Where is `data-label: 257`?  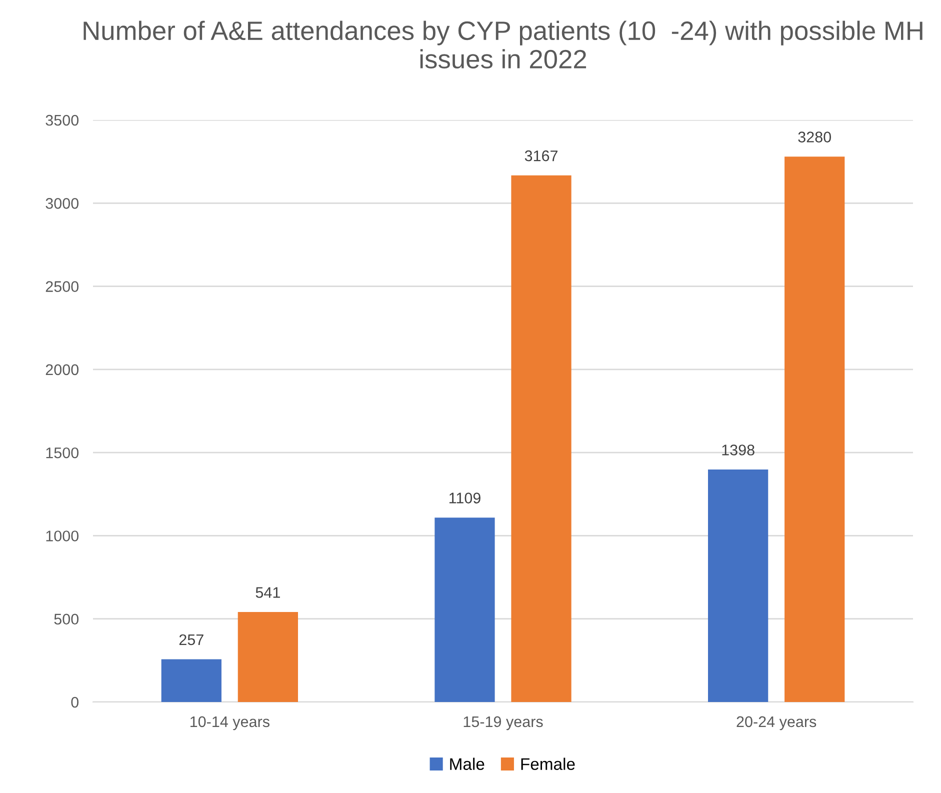 data-label: 257 is located at coordinates (191, 640).